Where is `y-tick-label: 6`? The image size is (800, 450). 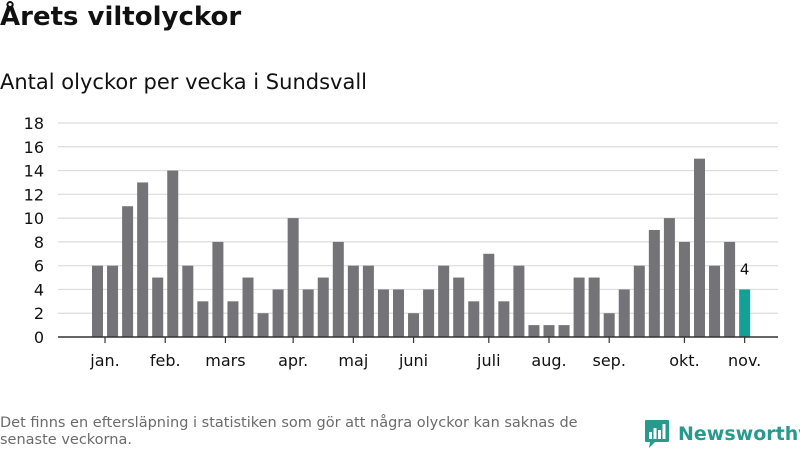 y-tick-label: 6 is located at coordinates (39, 266).